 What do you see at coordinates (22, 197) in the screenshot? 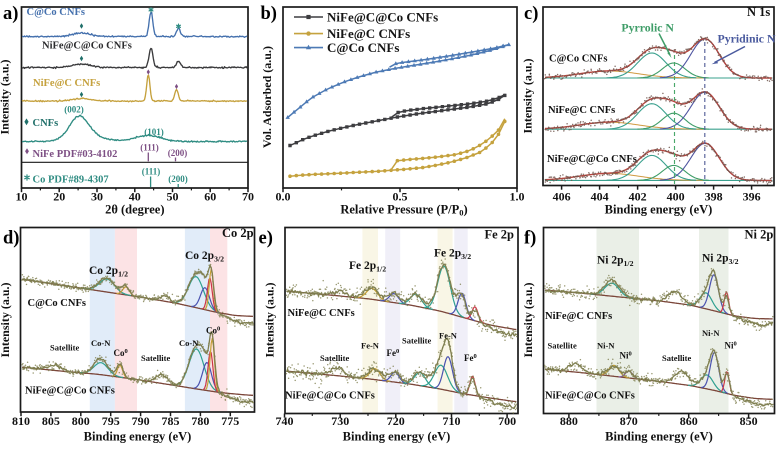
I see `svg-text: 10` at bounding box center [22, 197].